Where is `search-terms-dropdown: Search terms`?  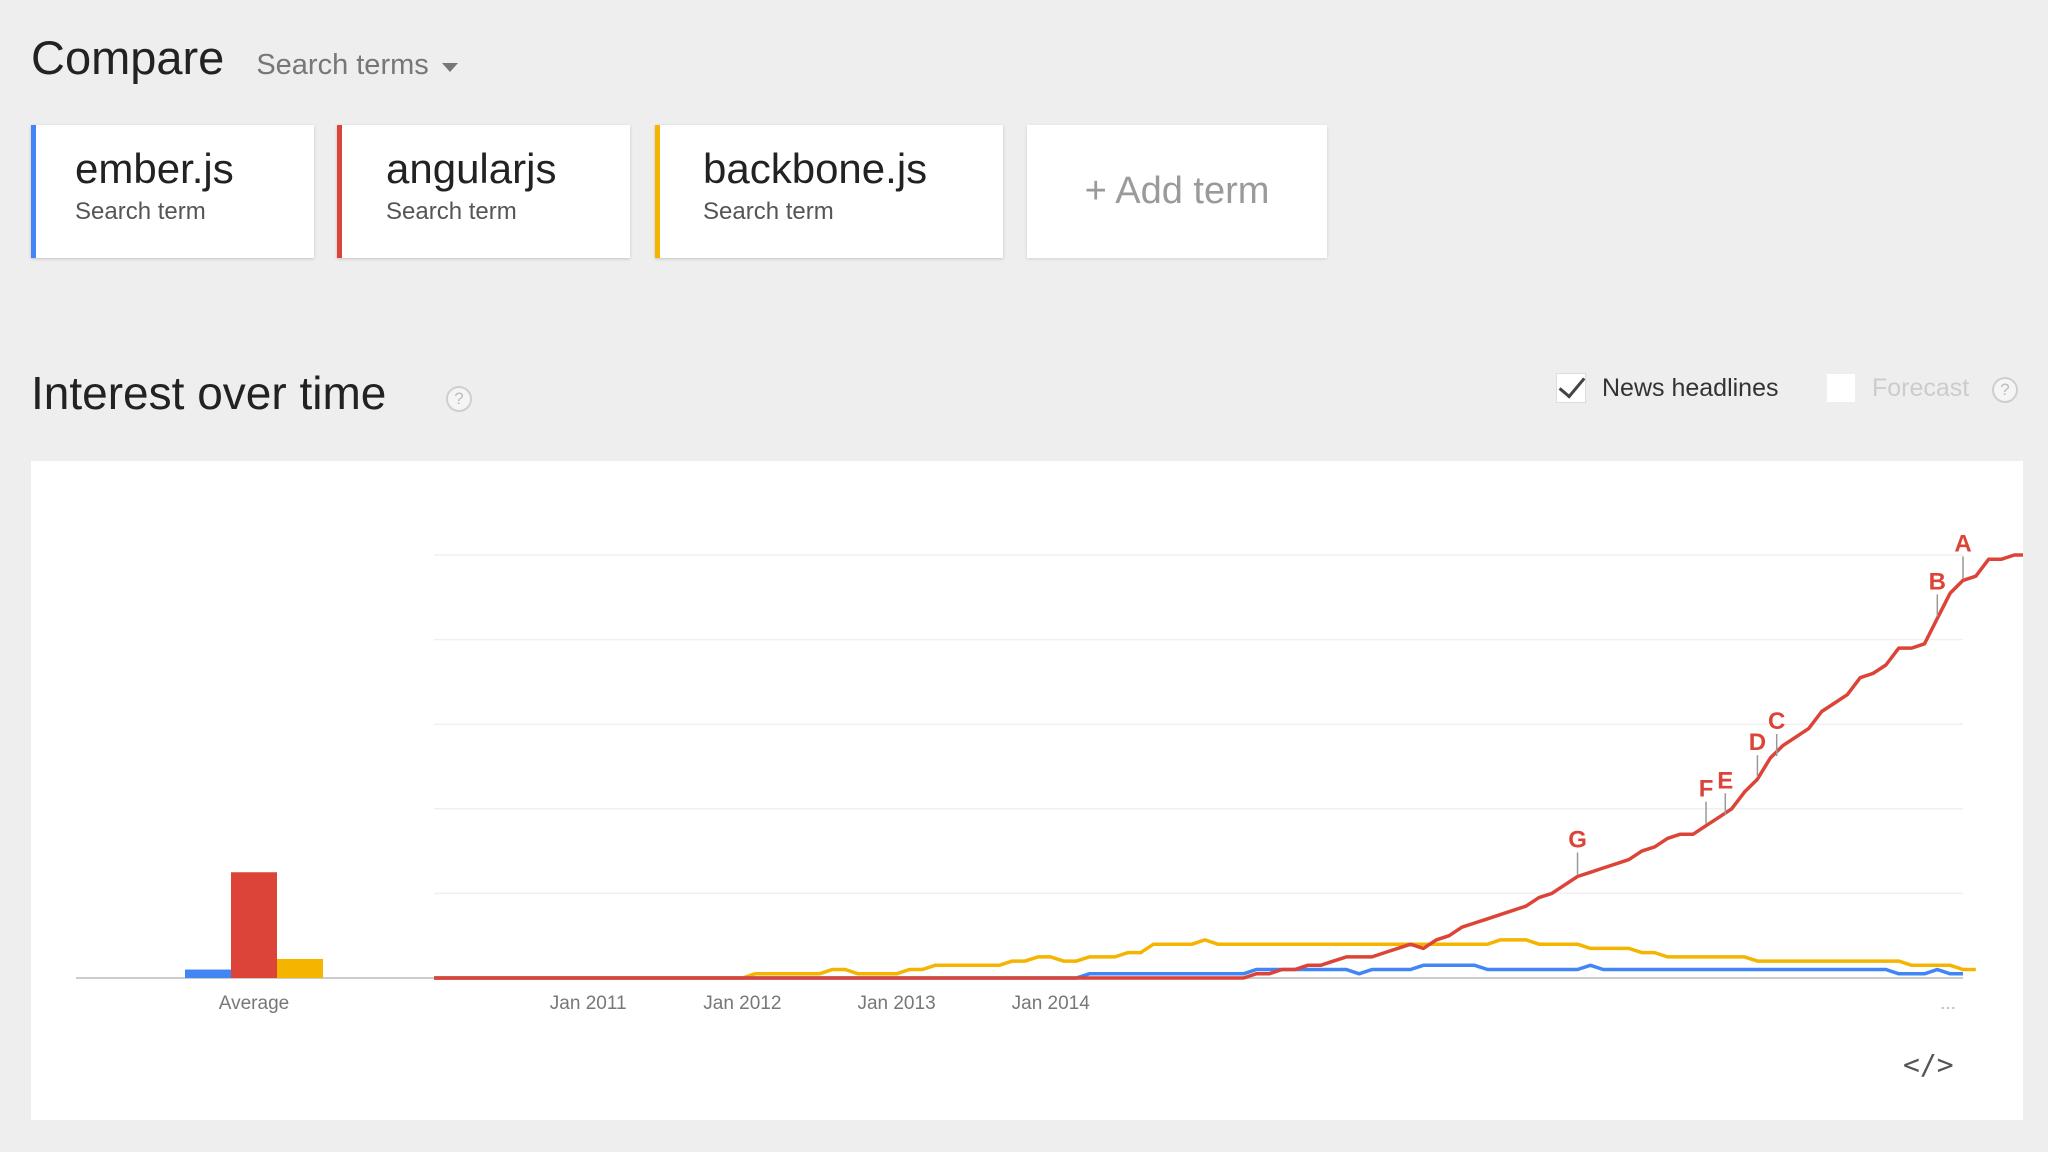
search-terms-dropdown: Search terms is located at coordinates (357, 65).